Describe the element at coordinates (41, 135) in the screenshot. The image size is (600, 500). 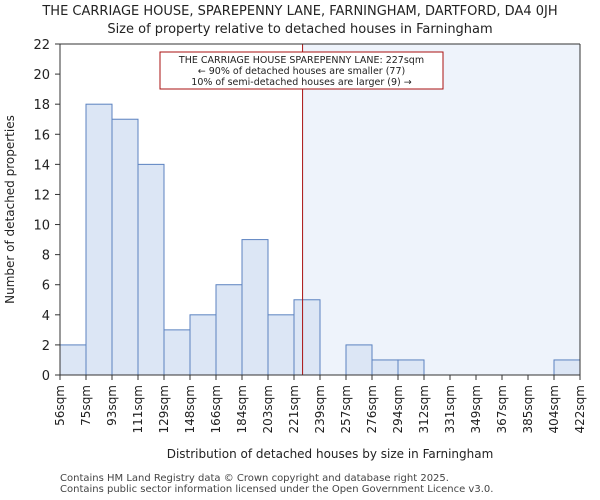
I see `y-tick-label: 16` at that location.